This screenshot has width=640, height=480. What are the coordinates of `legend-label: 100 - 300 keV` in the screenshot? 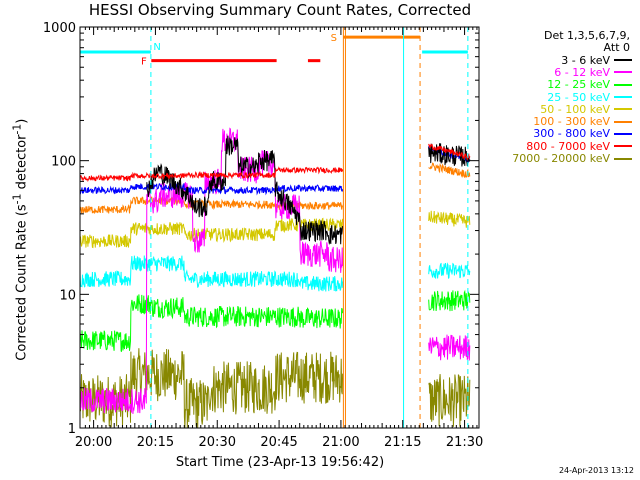 It's located at (571, 122).